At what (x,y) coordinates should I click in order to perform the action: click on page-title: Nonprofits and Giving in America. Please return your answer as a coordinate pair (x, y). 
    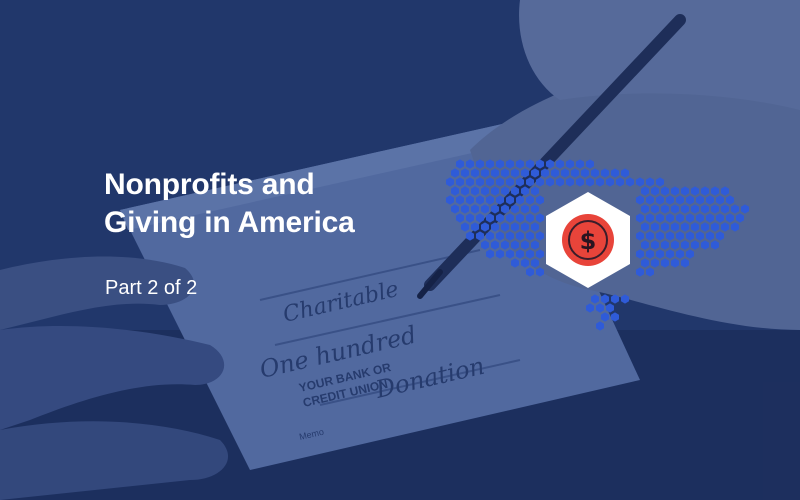
    Looking at the image, I should click on (229, 204).